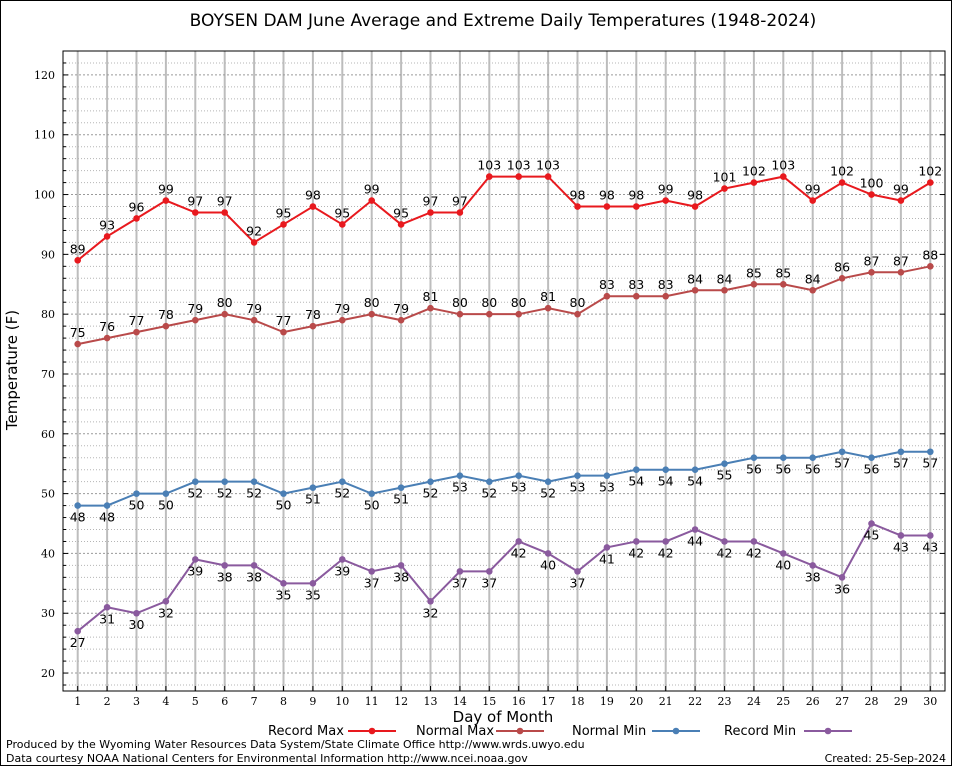 The height and width of the screenshot is (768, 954). What do you see at coordinates (78, 248) in the screenshot?
I see `data-label: 89` at bounding box center [78, 248].